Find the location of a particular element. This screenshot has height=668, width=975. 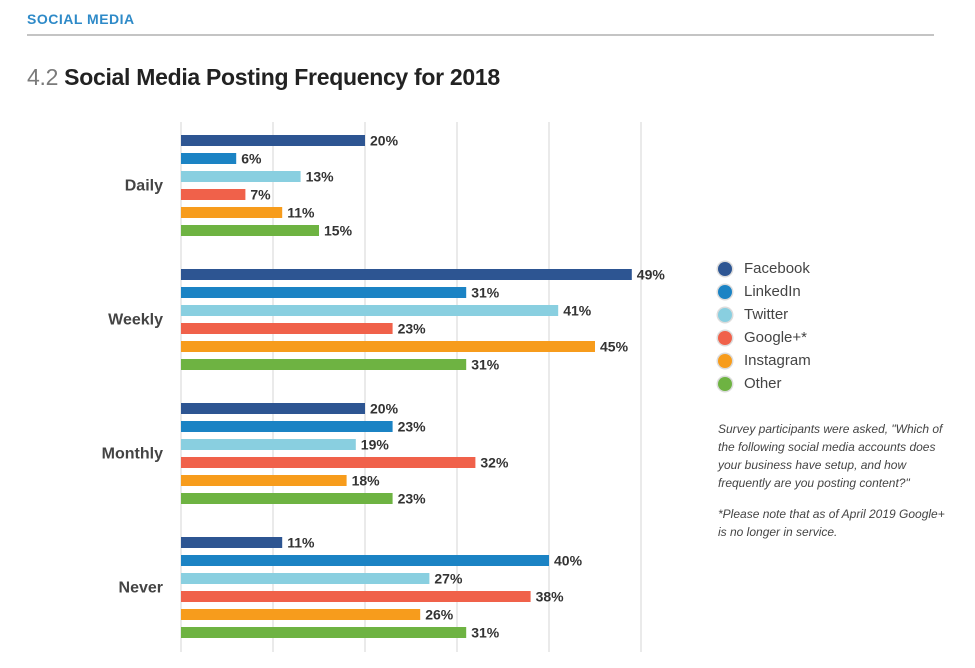

legend-item-other: Other is located at coordinates (764, 383).